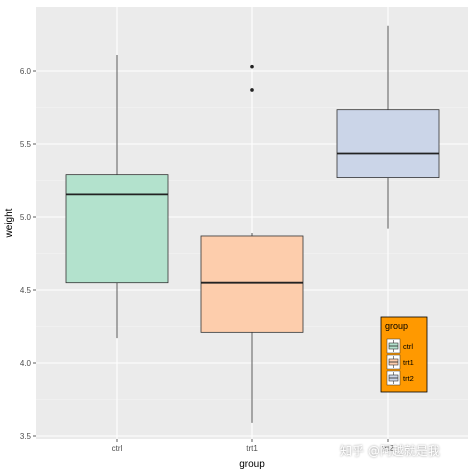  Describe the element at coordinates (26, 436) in the screenshot. I see `y-tick-label: 3.5` at that location.